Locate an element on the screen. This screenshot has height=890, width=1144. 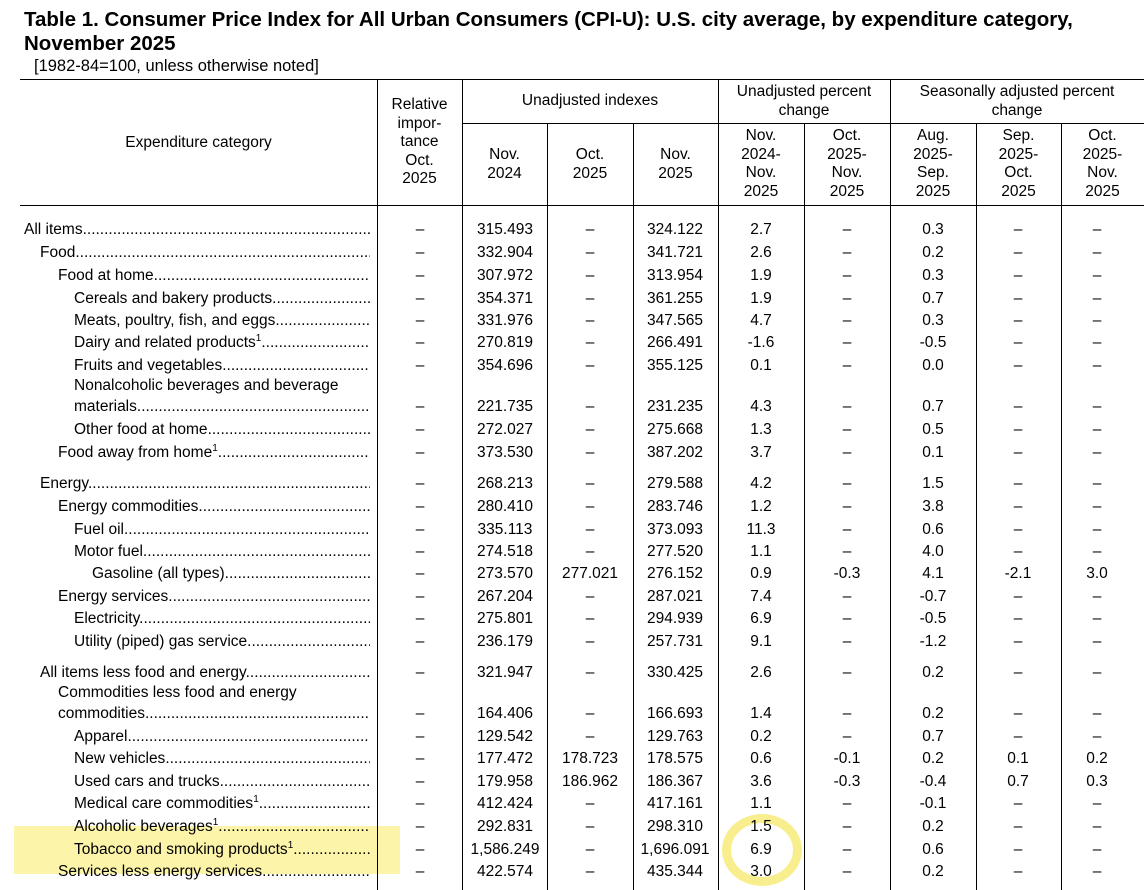
table-cell: 0.7 is located at coordinates (933, 298).